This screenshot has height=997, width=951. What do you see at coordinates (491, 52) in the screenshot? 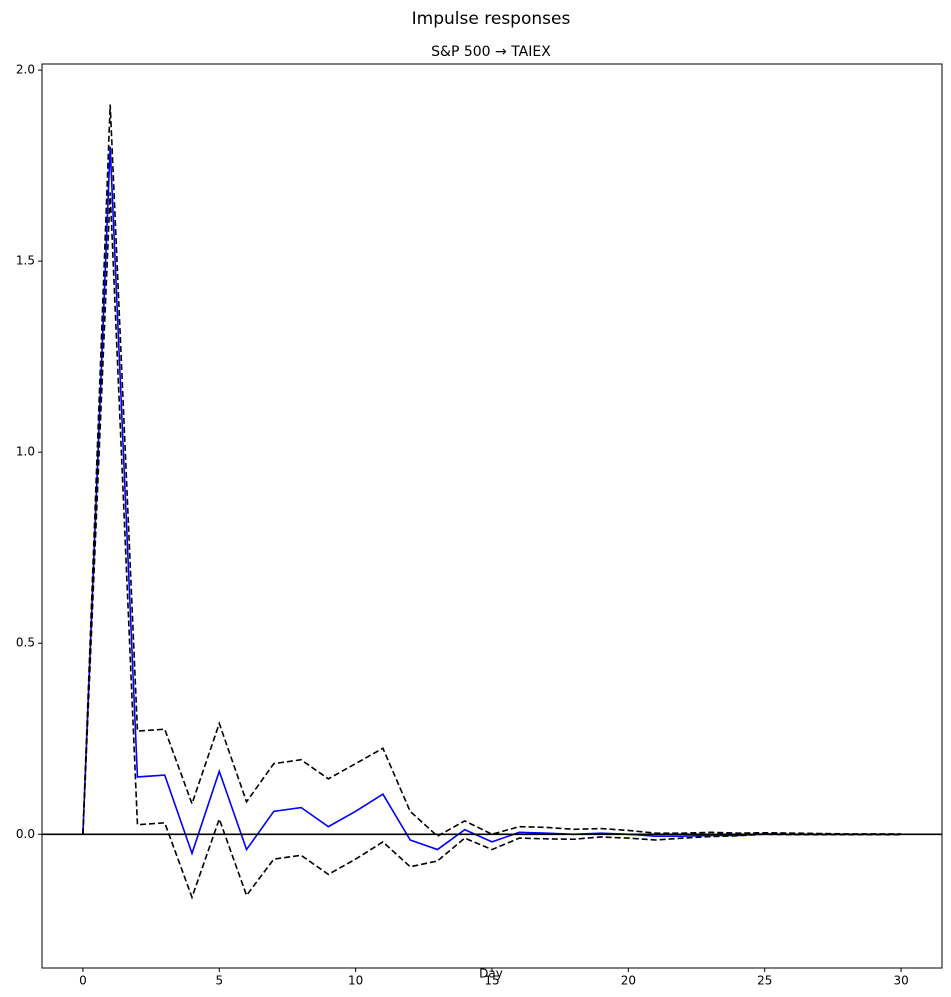
I see `chart-subtitle: S&P 500 → TAIEX` at bounding box center [491, 52].